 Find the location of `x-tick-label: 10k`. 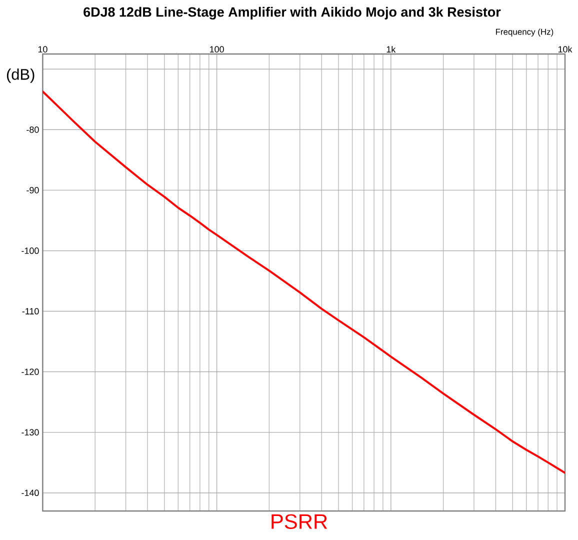

x-tick-label: 10k is located at coordinates (565, 49).